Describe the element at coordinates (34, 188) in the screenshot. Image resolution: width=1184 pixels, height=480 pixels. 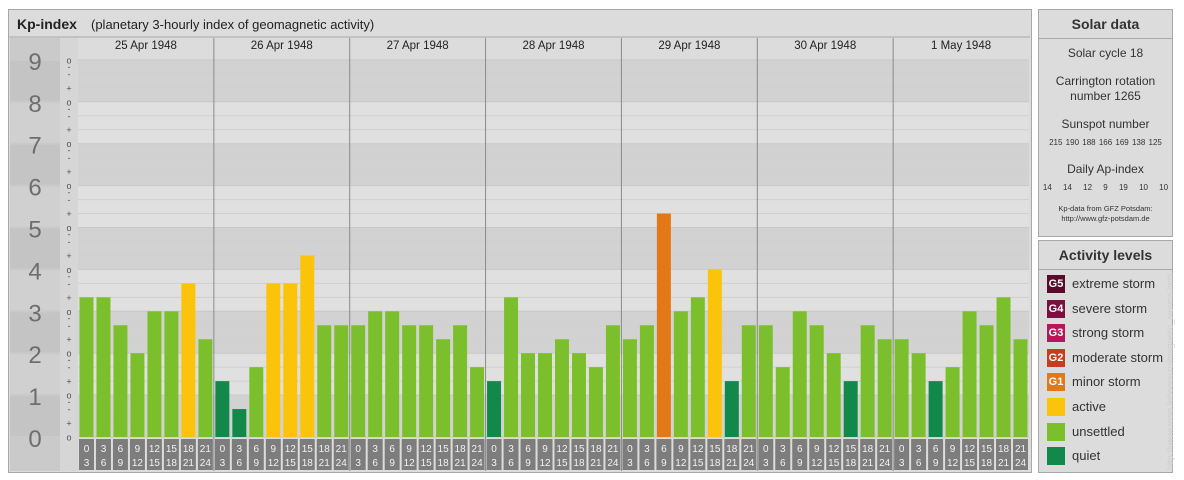
I see `y-tick-label: 6` at that location.